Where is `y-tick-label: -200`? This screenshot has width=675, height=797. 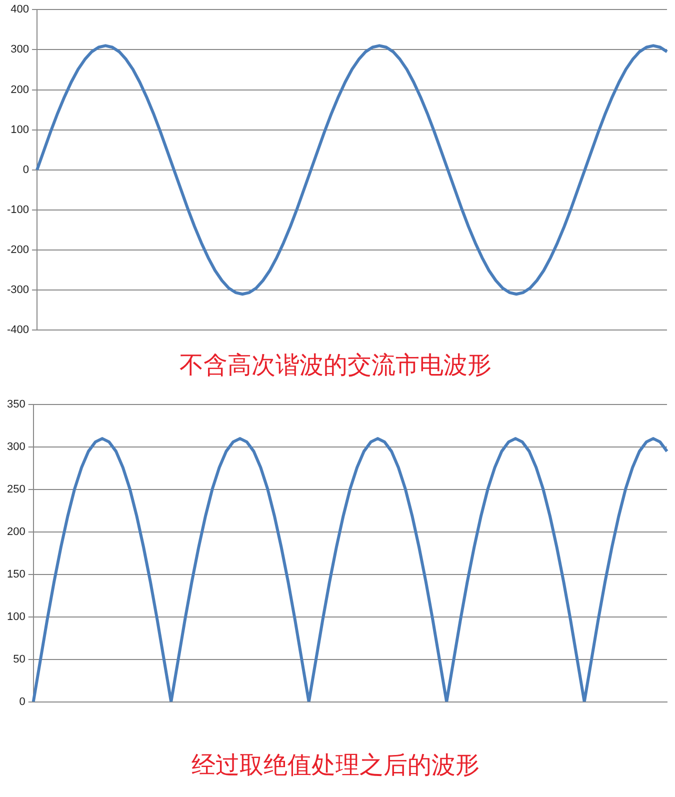
y-tick-label: -200 is located at coordinates (18, 250).